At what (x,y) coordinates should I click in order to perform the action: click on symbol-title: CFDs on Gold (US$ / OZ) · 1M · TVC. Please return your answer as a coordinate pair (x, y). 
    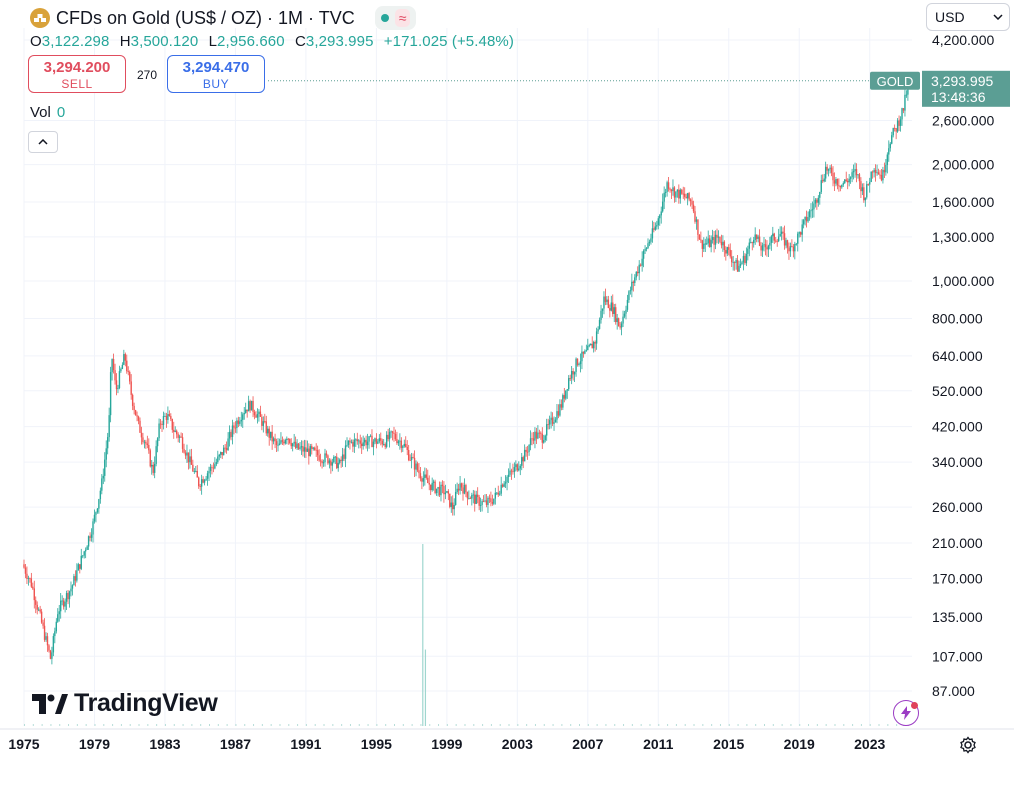
    Looking at the image, I should click on (205, 17).